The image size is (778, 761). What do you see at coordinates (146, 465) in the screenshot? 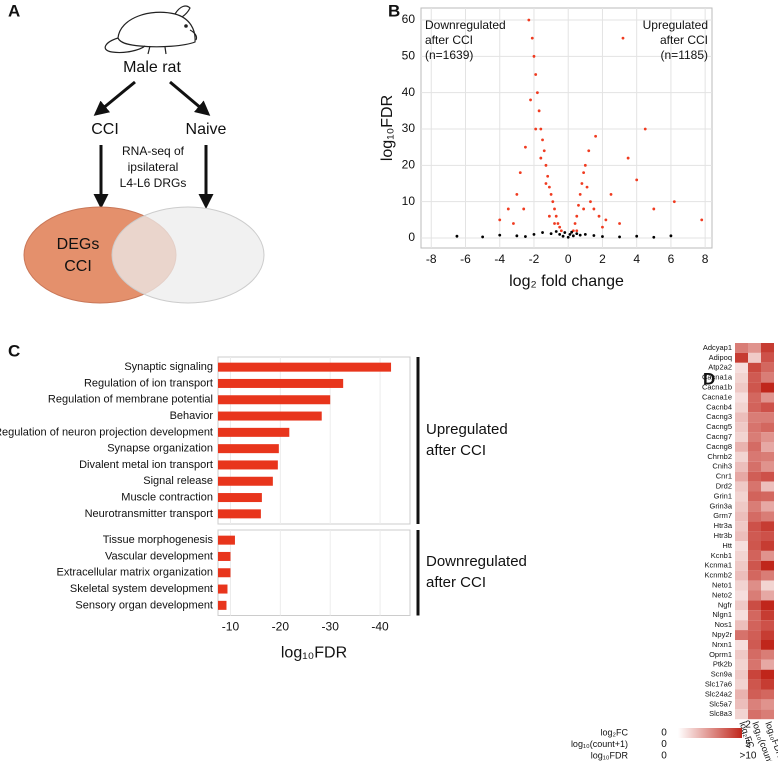
I see `category-label: Divalent metal ion transport` at bounding box center [146, 465].